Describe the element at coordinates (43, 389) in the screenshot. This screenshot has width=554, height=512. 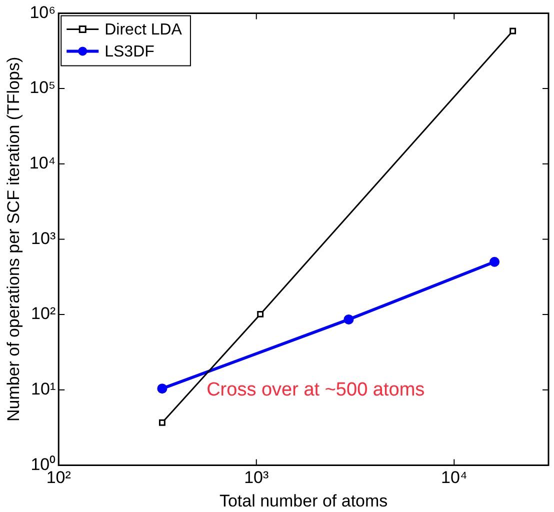
I see `y-tick-label: 10¹` at that location.